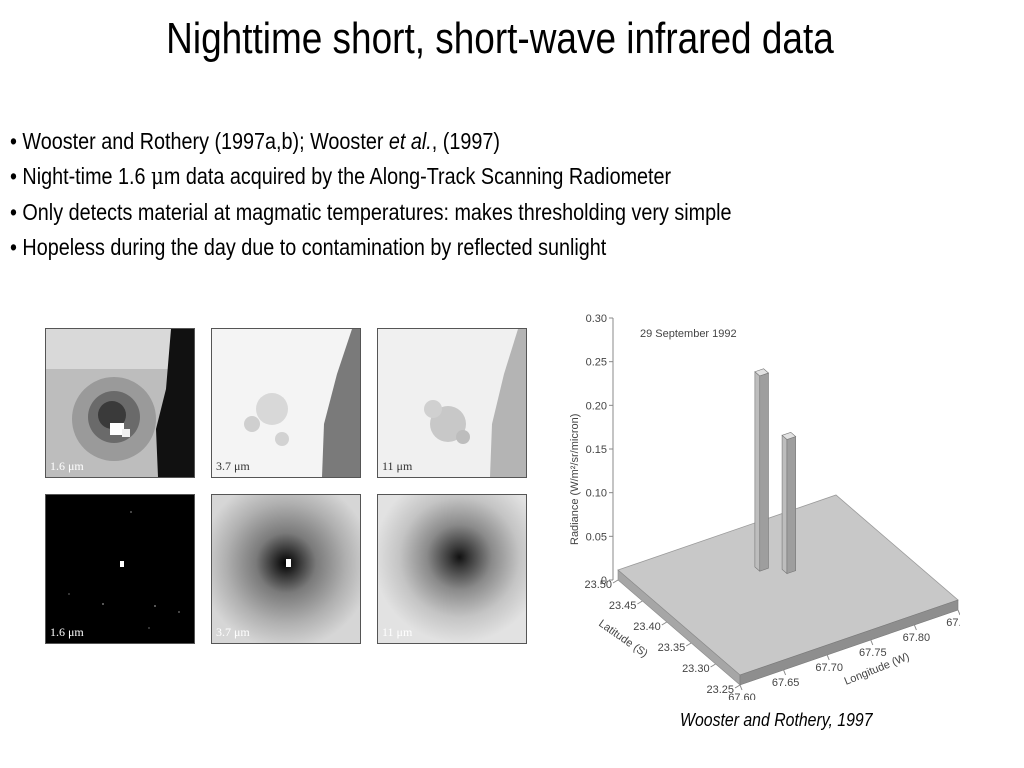 The height and width of the screenshot is (768, 1024). I want to click on longitude-tick-label: 67.65, so click(786, 683).